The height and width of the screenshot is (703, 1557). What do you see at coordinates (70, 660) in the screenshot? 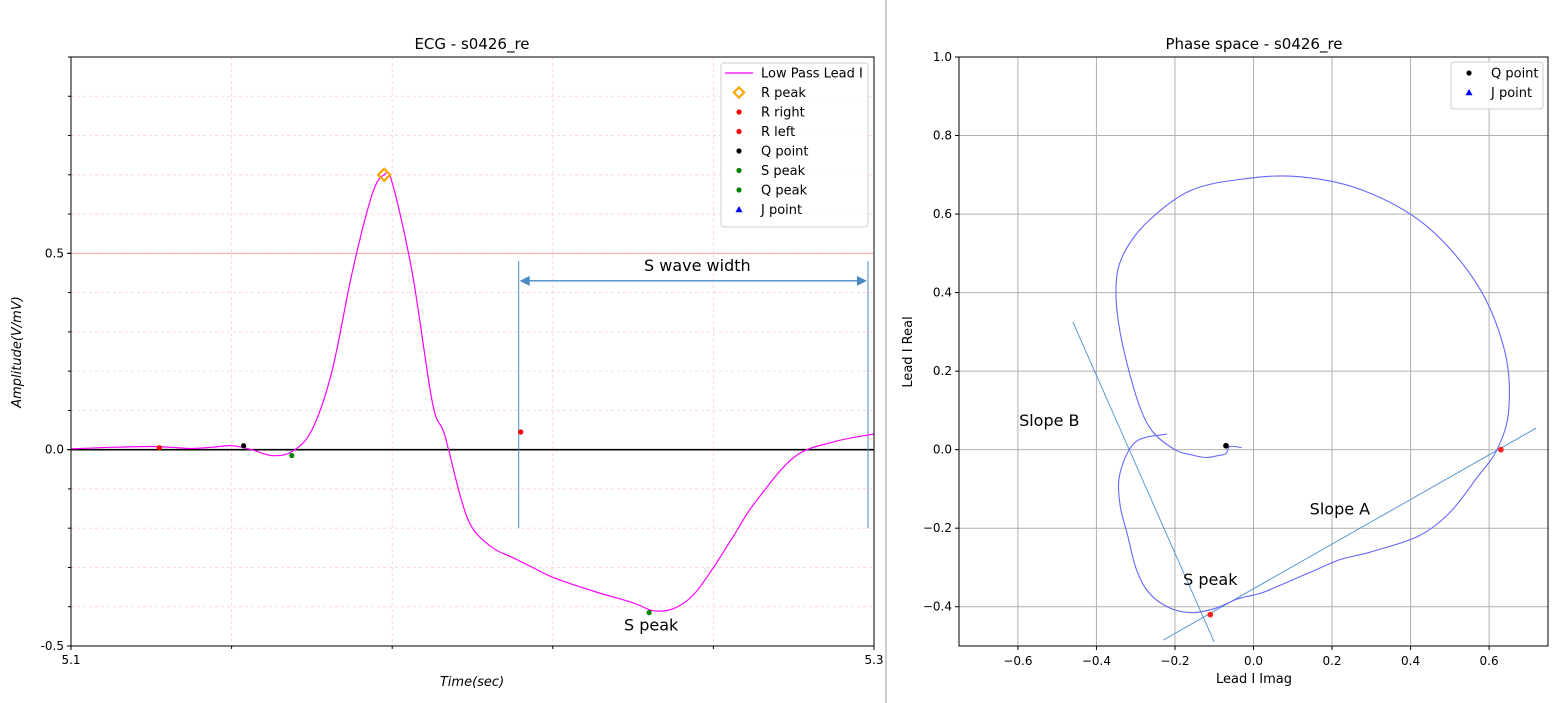
I see `ecg-x-tick-label: 5.1` at bounding box center [70, 660].